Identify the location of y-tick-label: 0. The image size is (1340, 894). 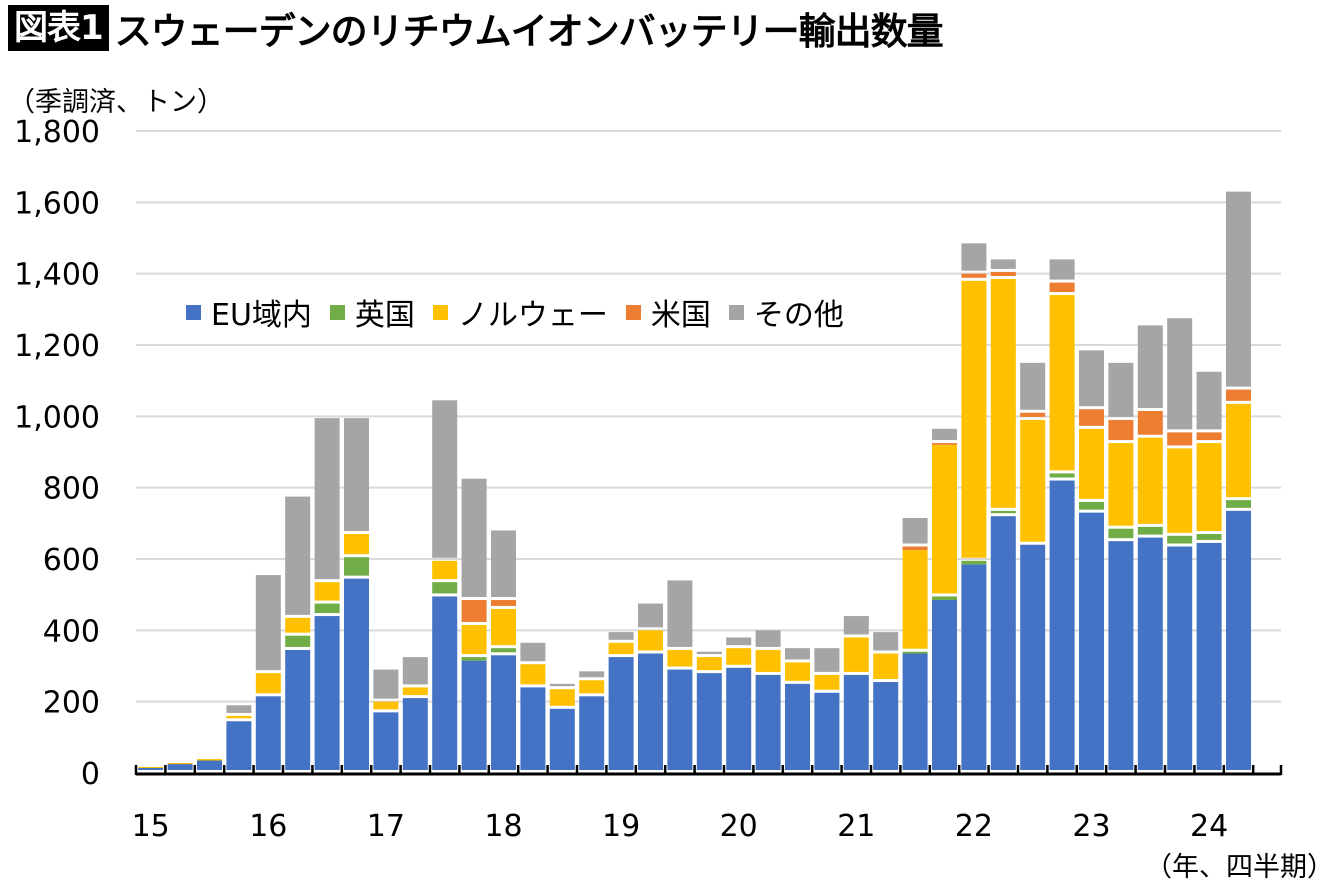
(90, 774).